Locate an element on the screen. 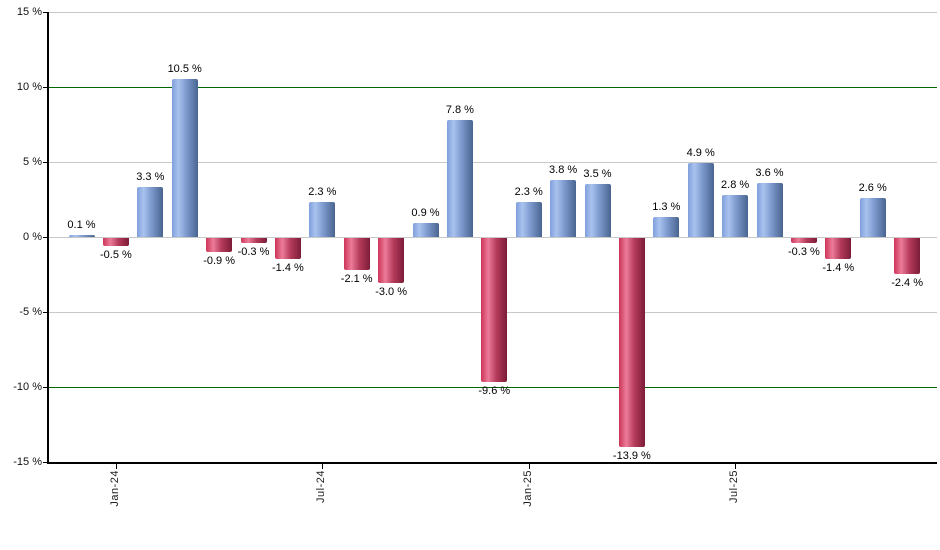 The height and width of the screenshot is (550, 940). x-axis-tick-label: Jan-24 is located at coordinates (115, 488).